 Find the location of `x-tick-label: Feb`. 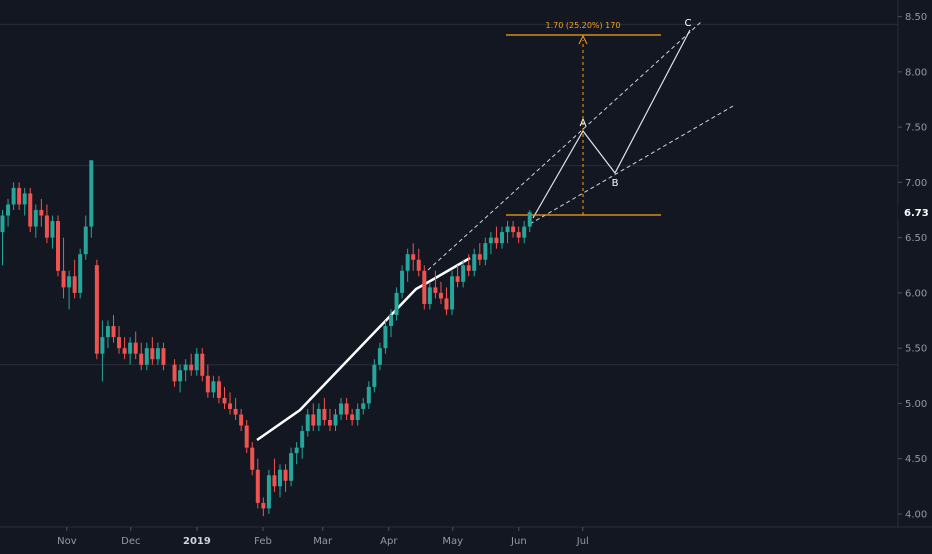

x-tick-label: Feb is located at coordinates (263, 541).